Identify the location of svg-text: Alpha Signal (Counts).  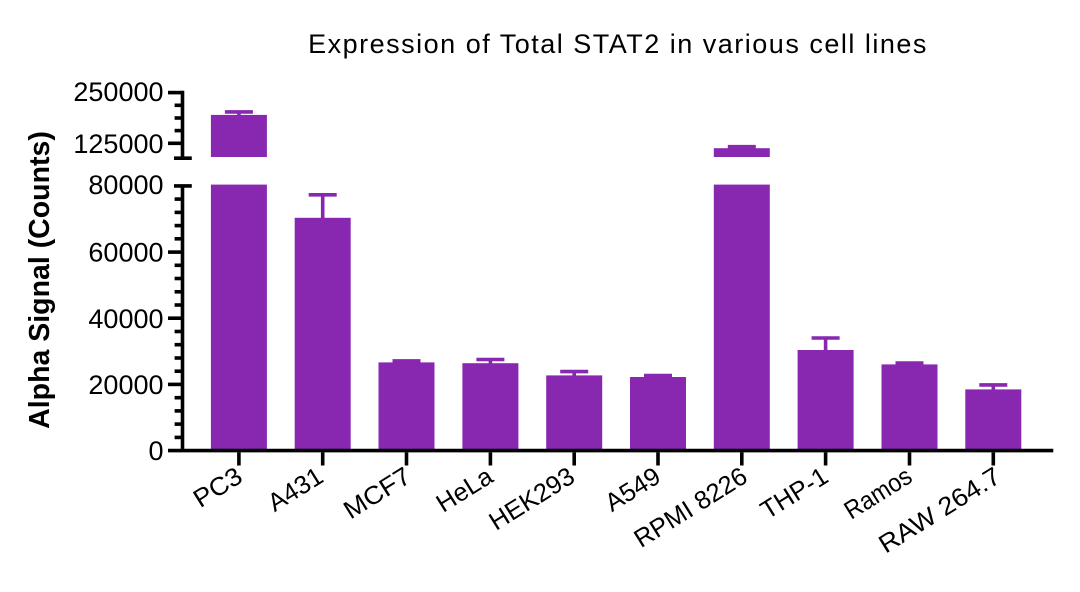
(40, 280).